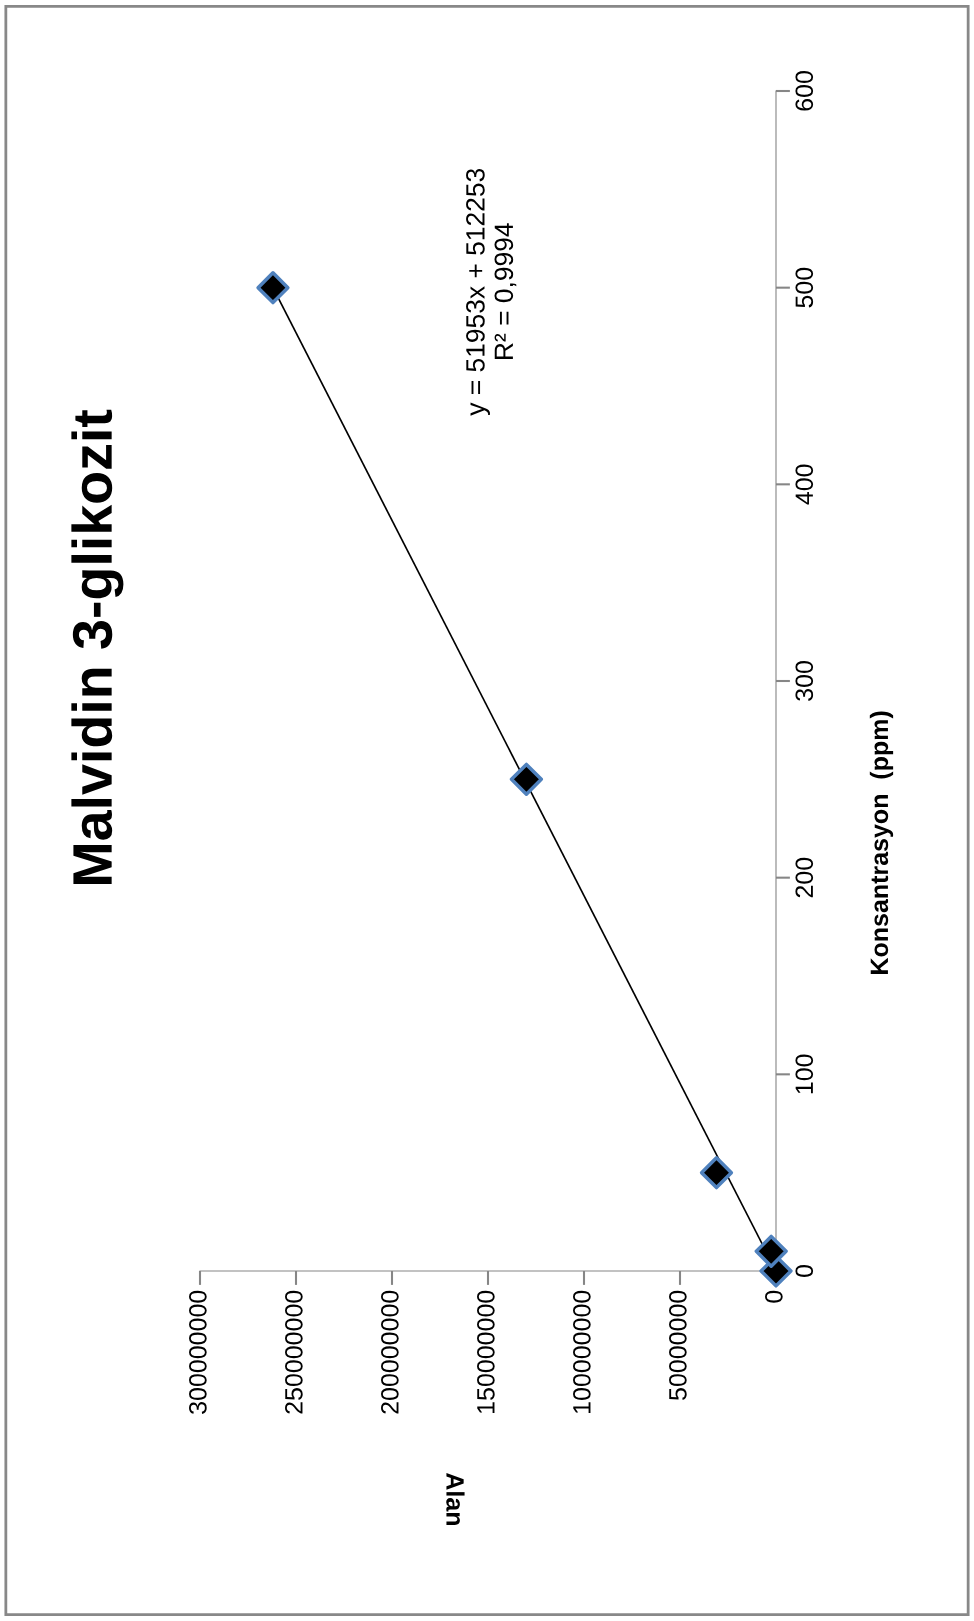 This screenshot has width=974, height=1621. What do you see at coordinates (804, 1271) in the screenshot?
I see `y-tick-label: 0` at bounding box center [804, 1271].